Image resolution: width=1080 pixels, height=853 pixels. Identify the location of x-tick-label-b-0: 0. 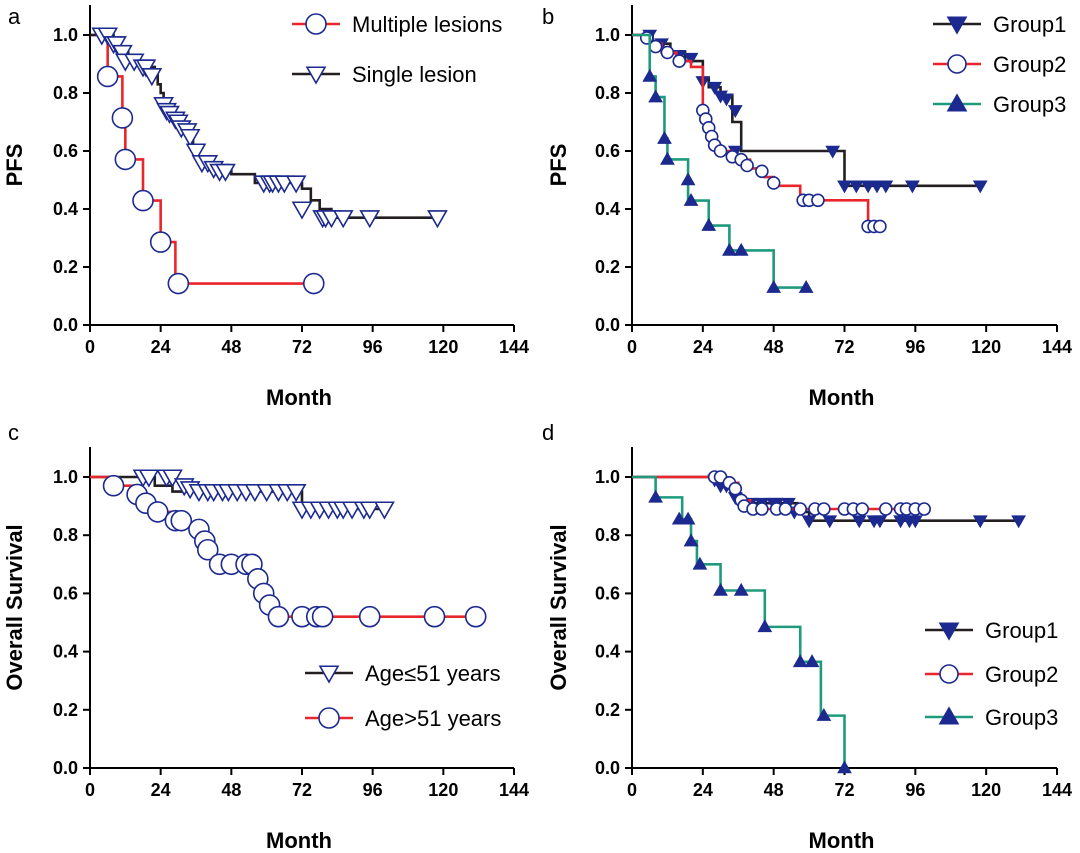
(632, 347).